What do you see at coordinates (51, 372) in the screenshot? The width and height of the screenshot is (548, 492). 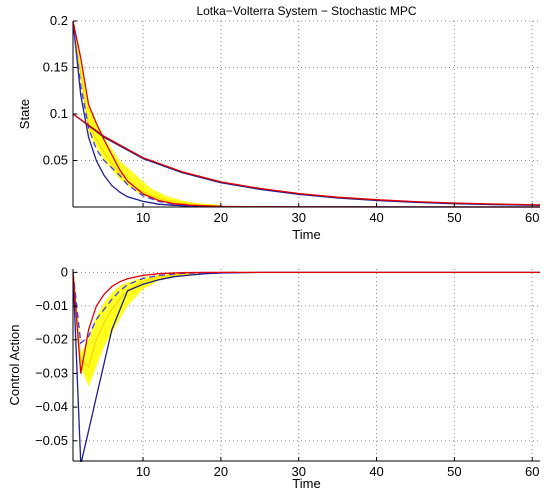 I see `y-tick-label: −0.03` at bounding box center [51, 372].